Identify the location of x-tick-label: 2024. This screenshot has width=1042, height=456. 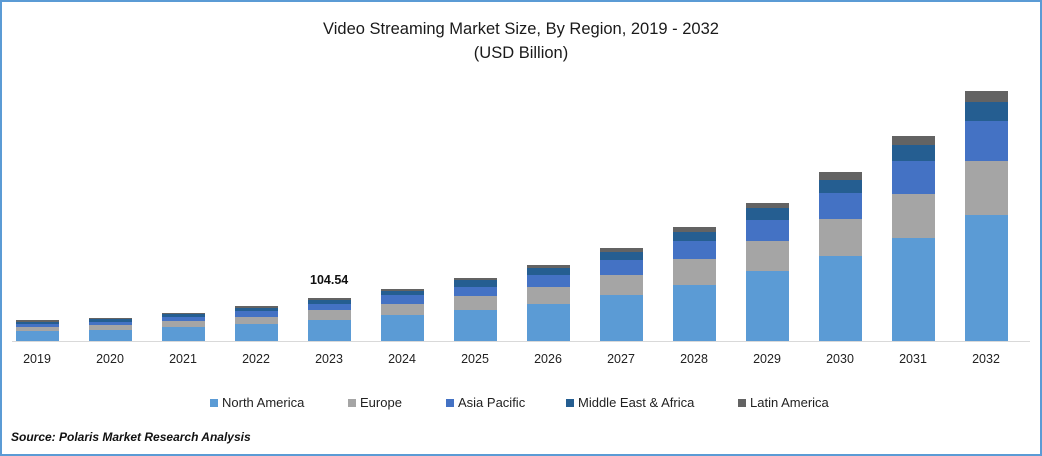
(402, 359).